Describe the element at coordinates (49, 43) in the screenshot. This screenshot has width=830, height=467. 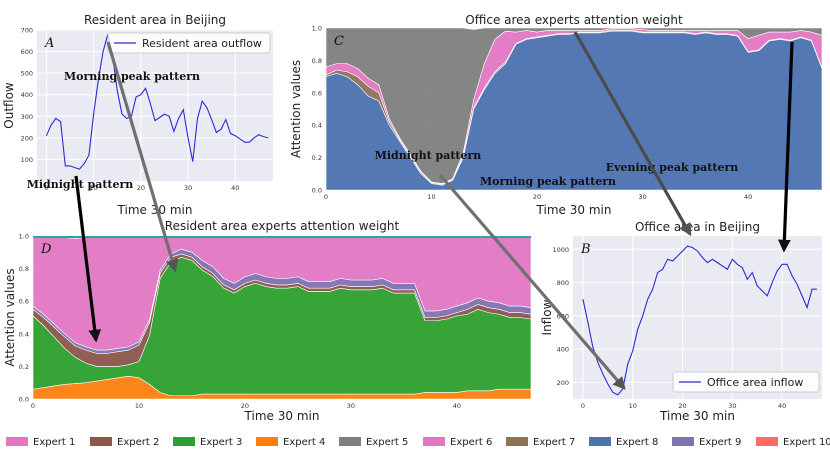
I see `panel-letter: A` at that location.